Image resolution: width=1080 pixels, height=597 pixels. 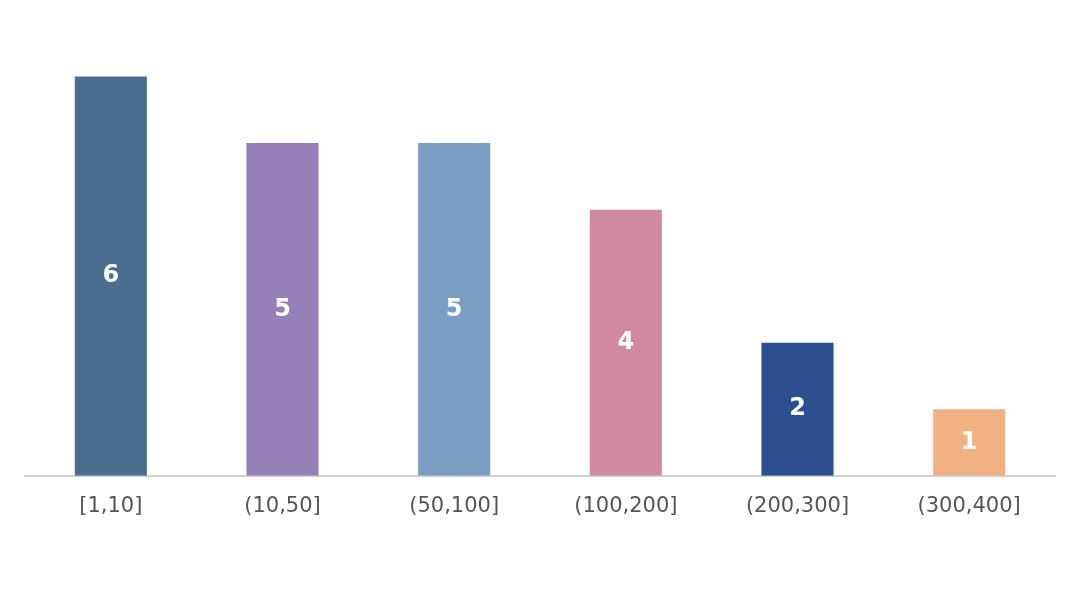 I want to click on data-label: 6, so click(x=111, y=274).